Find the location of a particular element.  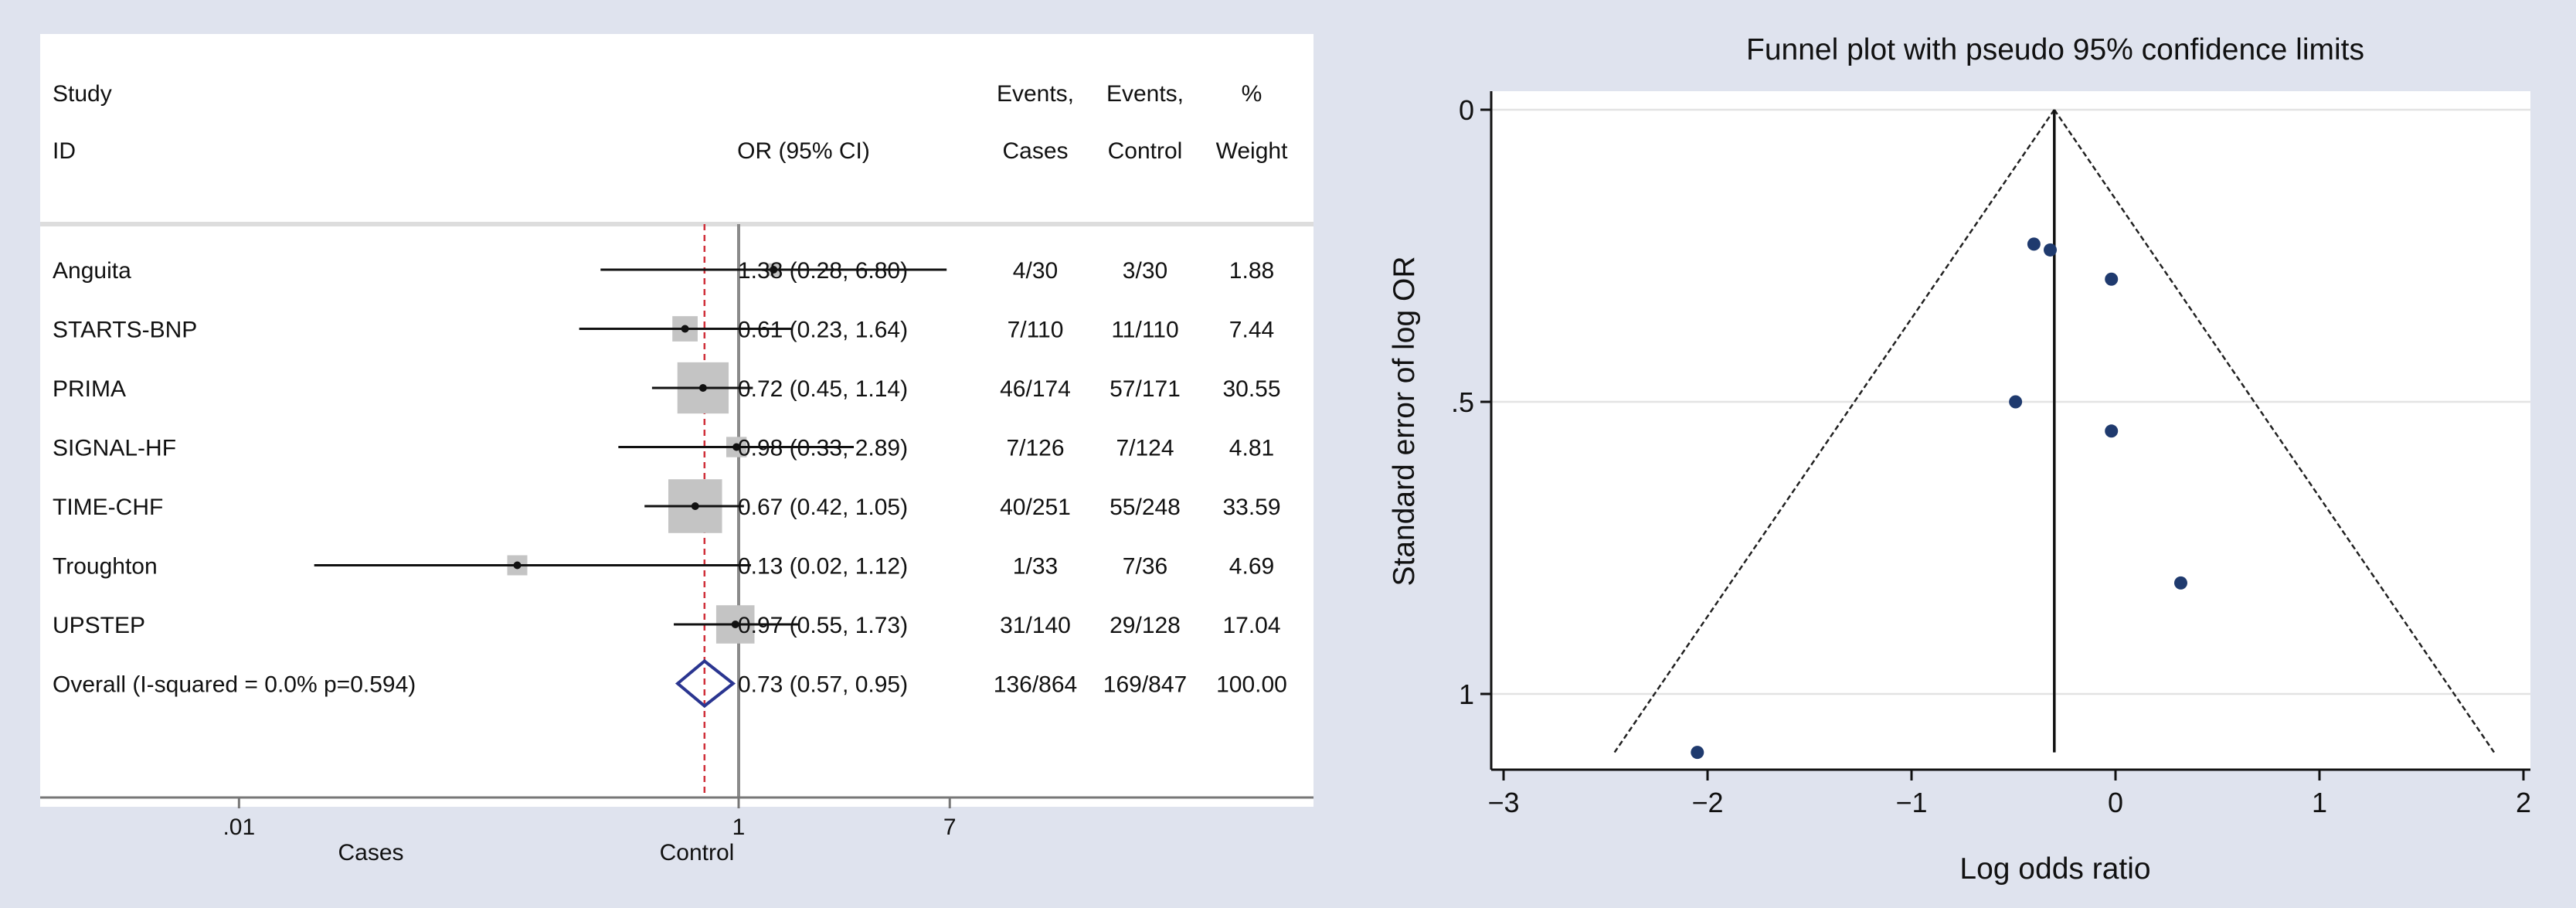

events-cases-value: 7/110 is located at coordinates (1036, 330).